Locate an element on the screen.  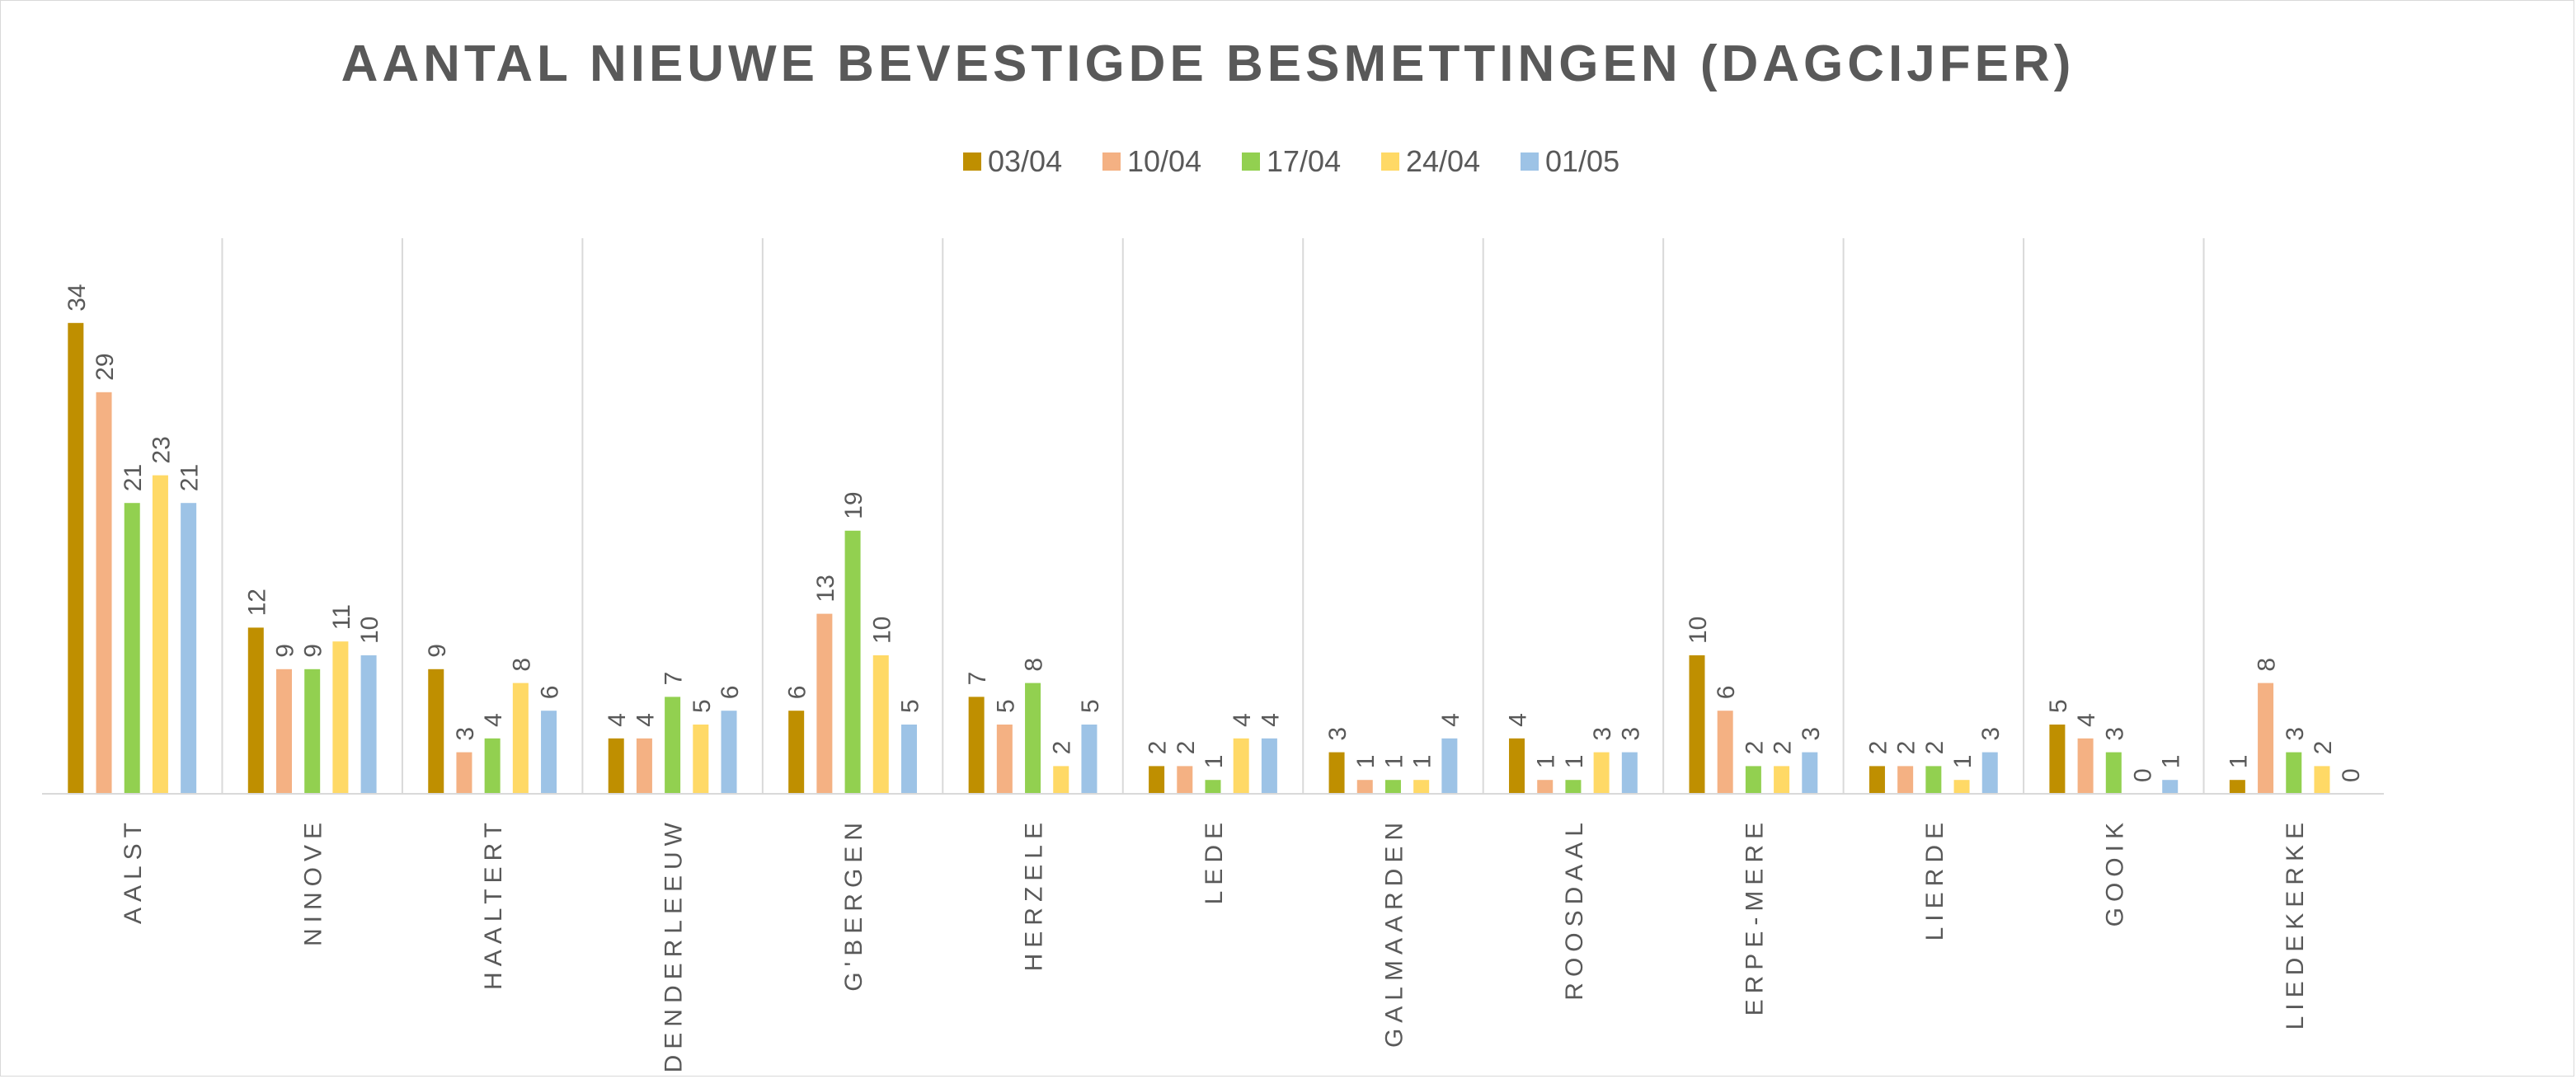
category-label: ROOSDAAL is located at coordinates (1574, 909).